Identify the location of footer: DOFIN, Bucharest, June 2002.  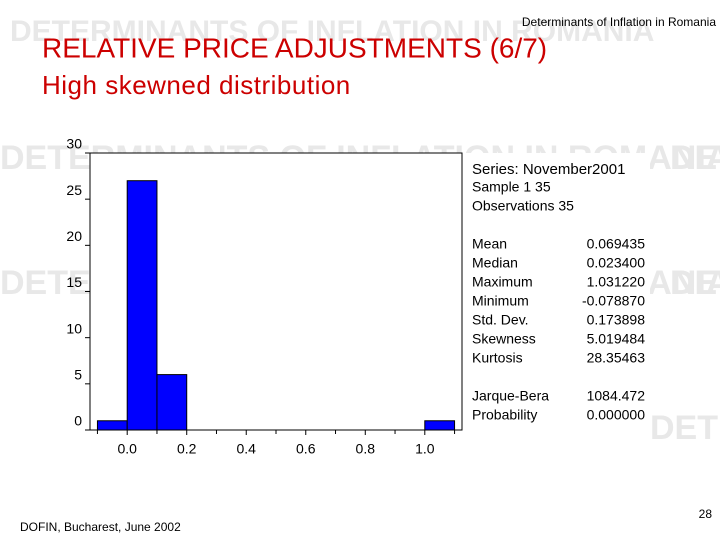
(100, 527).